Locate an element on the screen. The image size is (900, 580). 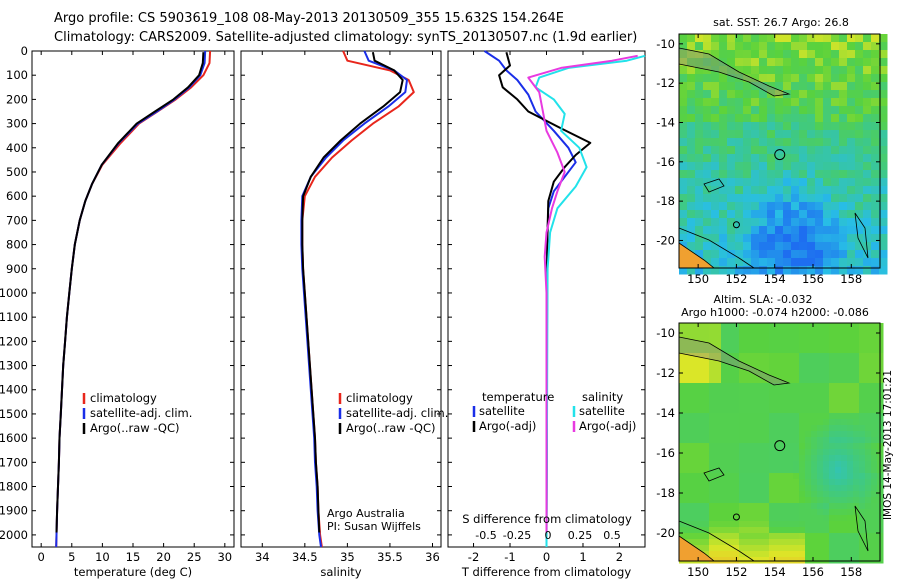
y-tick-label: 0 is located at coordinates (24, 51).